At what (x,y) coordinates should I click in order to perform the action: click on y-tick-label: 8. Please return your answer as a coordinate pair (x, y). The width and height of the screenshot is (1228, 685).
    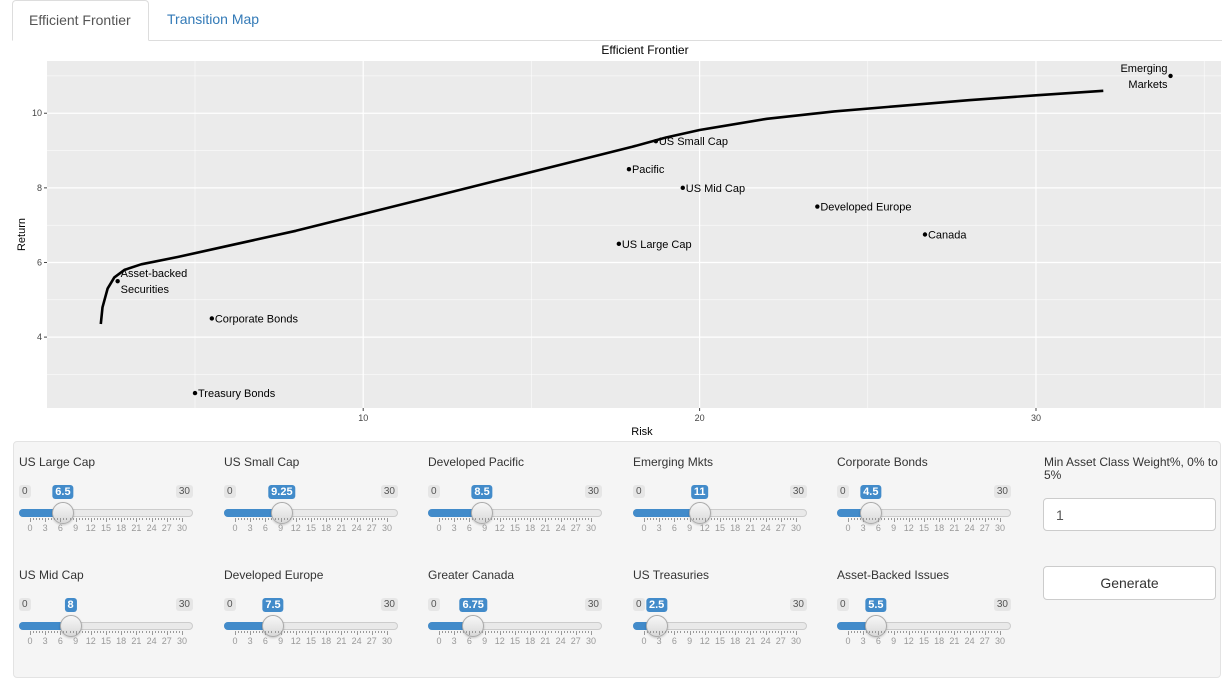
    Looking at the image, I should click on (39, 188).